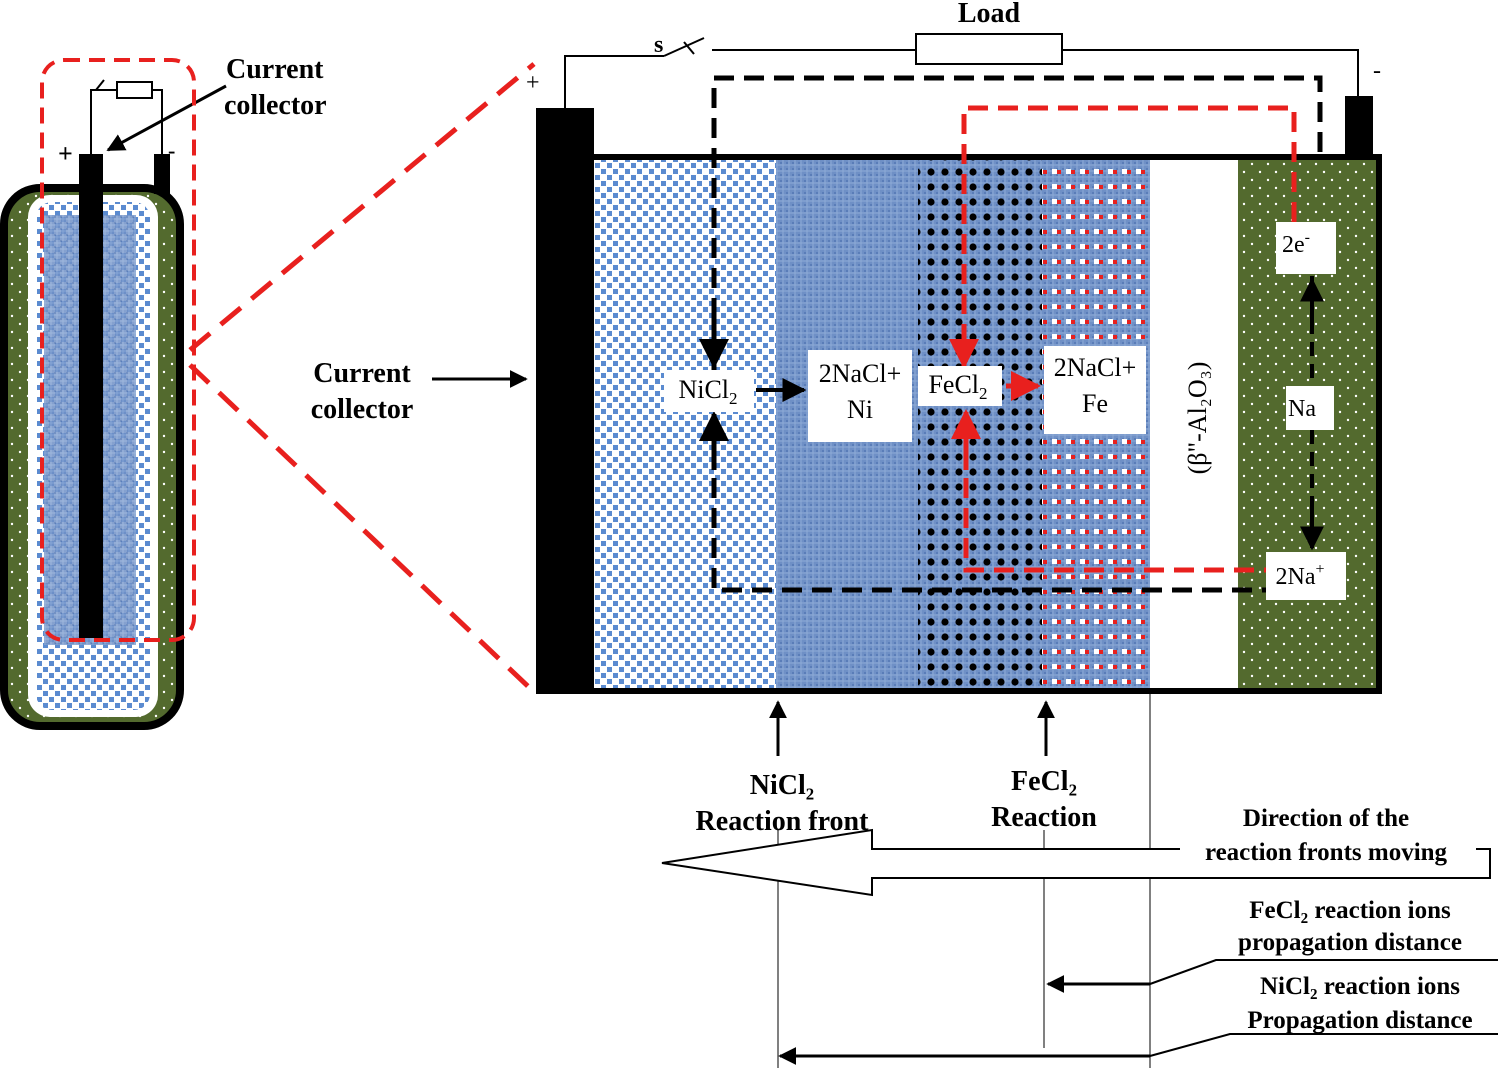 This screenshot has width=1500, height=1068. I want to click on fecl2-front-label-1: FeCl₂, so click(1044, 781).